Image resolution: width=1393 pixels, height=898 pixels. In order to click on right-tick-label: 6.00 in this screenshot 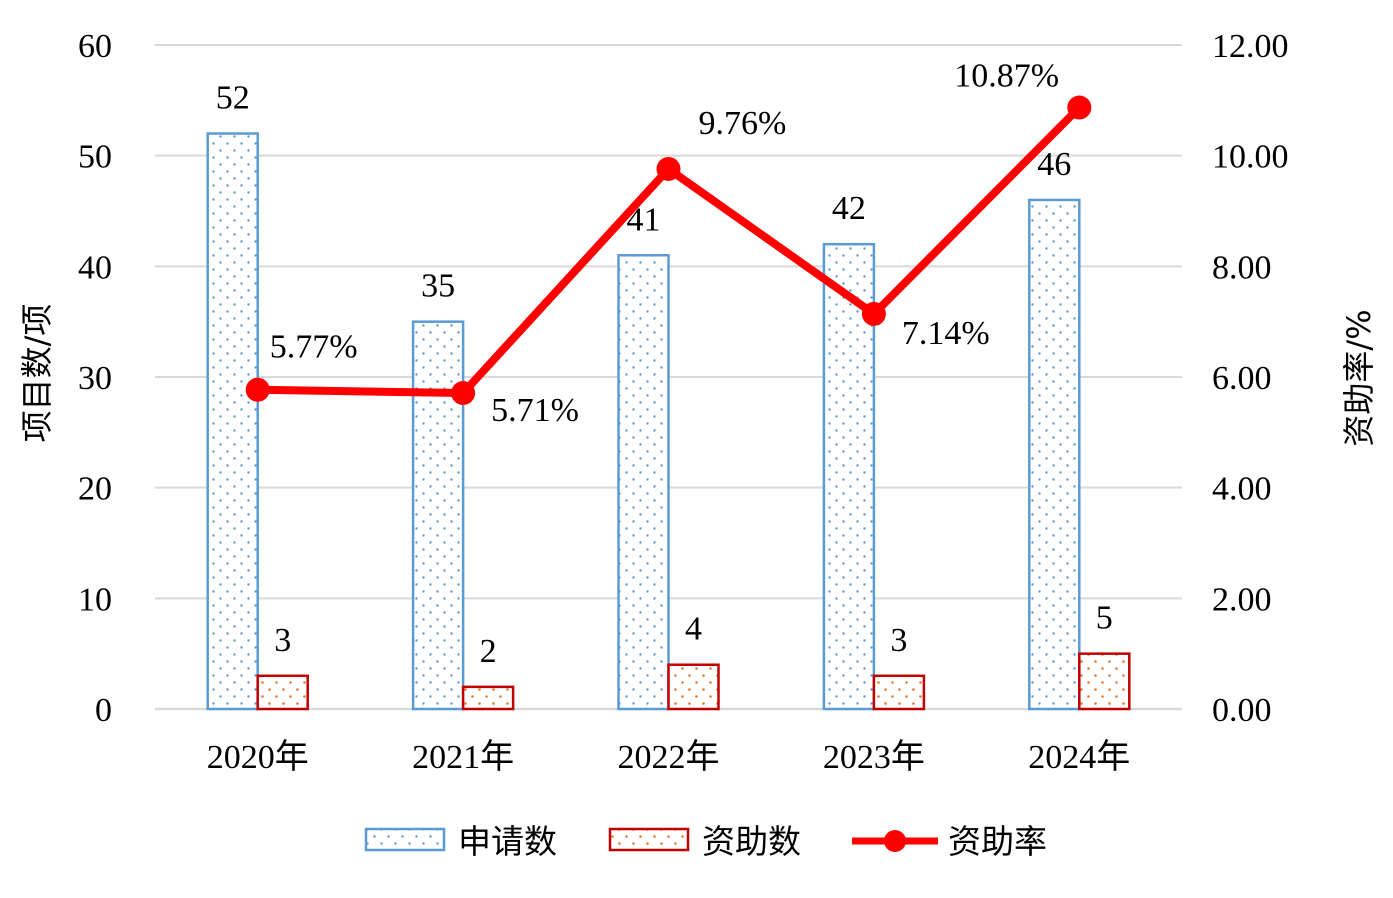, I will do `click(1242, 378)`.